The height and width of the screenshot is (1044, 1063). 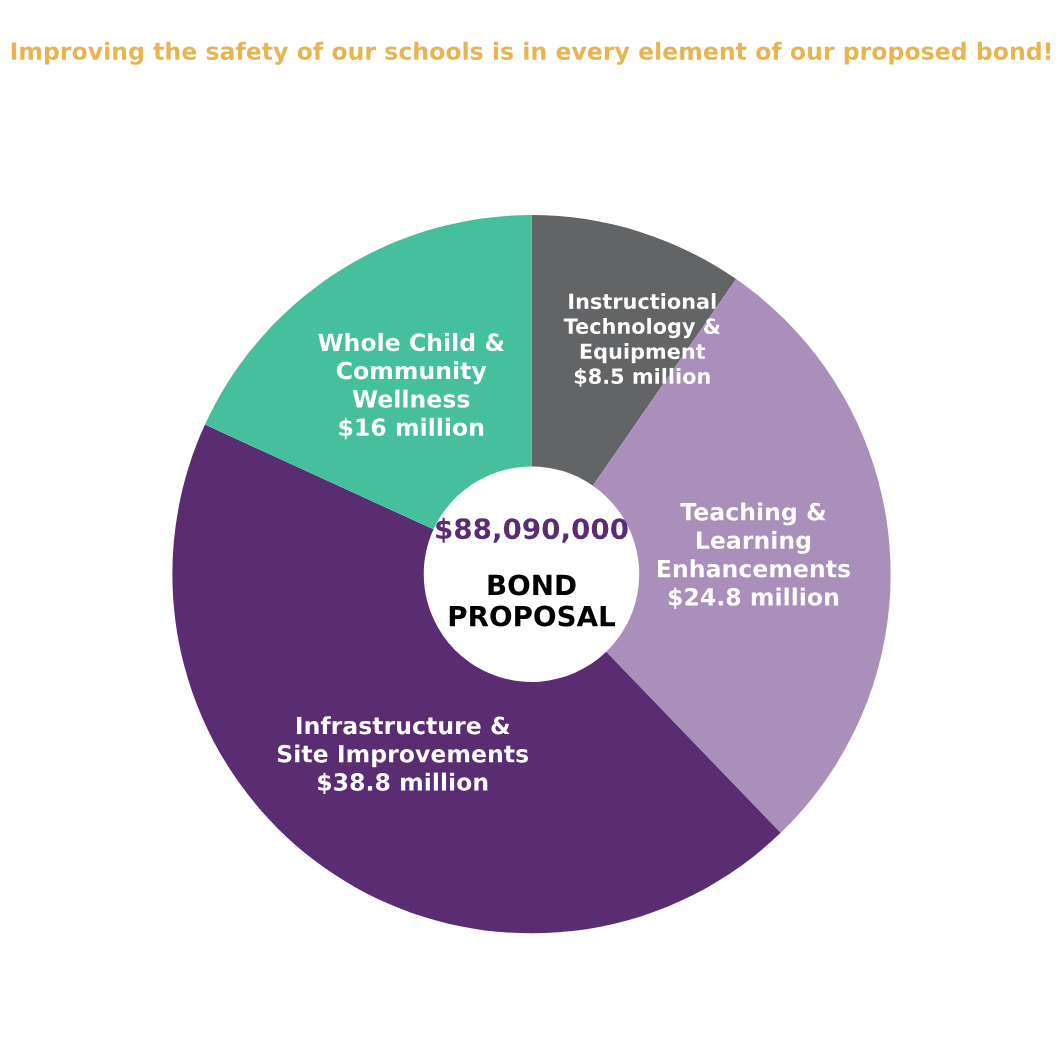 What do you see at coordinates (532, 530) in the screenshot?
I see `text: $88,090,000` at bounding box center [532, 530].